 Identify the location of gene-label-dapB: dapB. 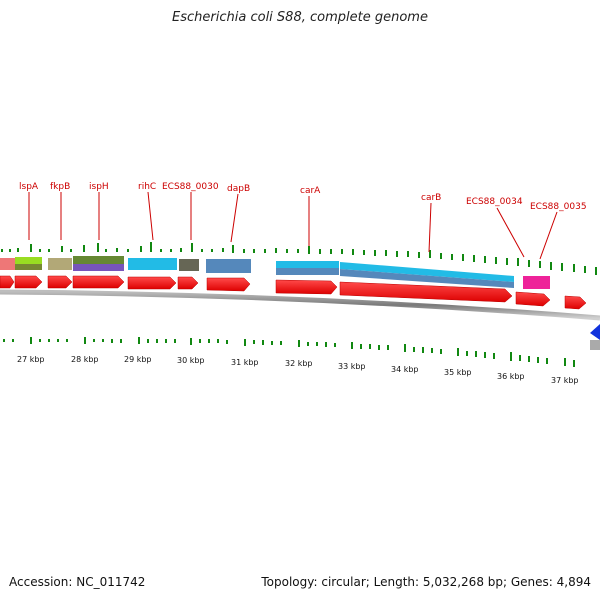
(238, 189).